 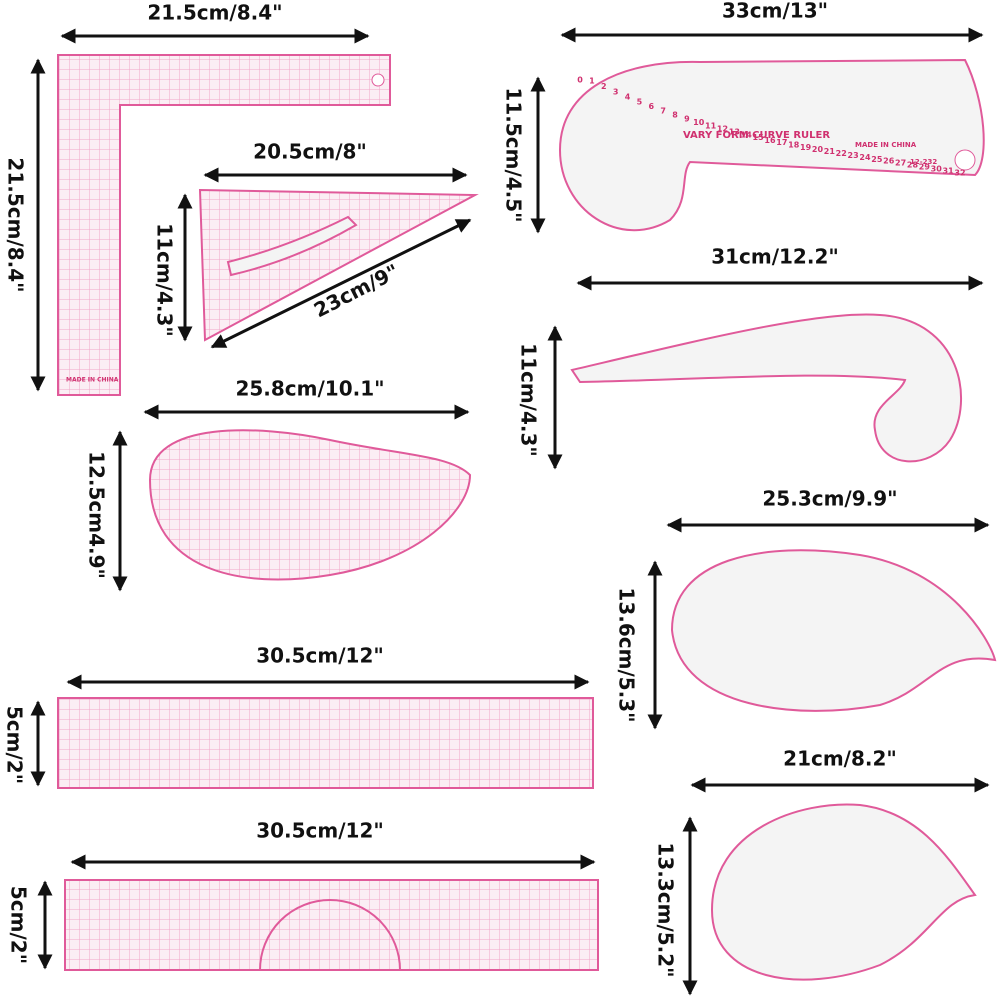 I want to click on height-label: 13.6cm/5.3", so click(x=627, y=654).